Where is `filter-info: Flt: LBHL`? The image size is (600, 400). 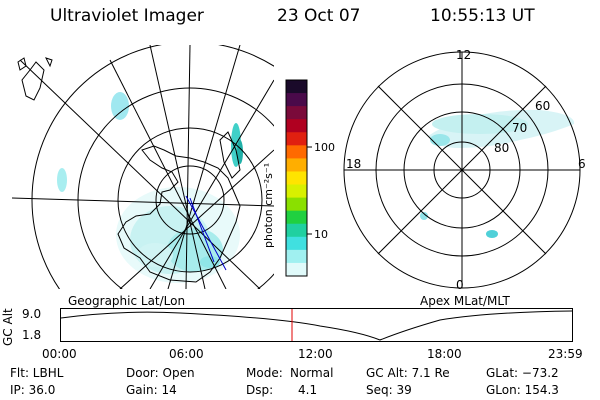 filter-info: Flt: LBHL is located at coordinates (37, 373).